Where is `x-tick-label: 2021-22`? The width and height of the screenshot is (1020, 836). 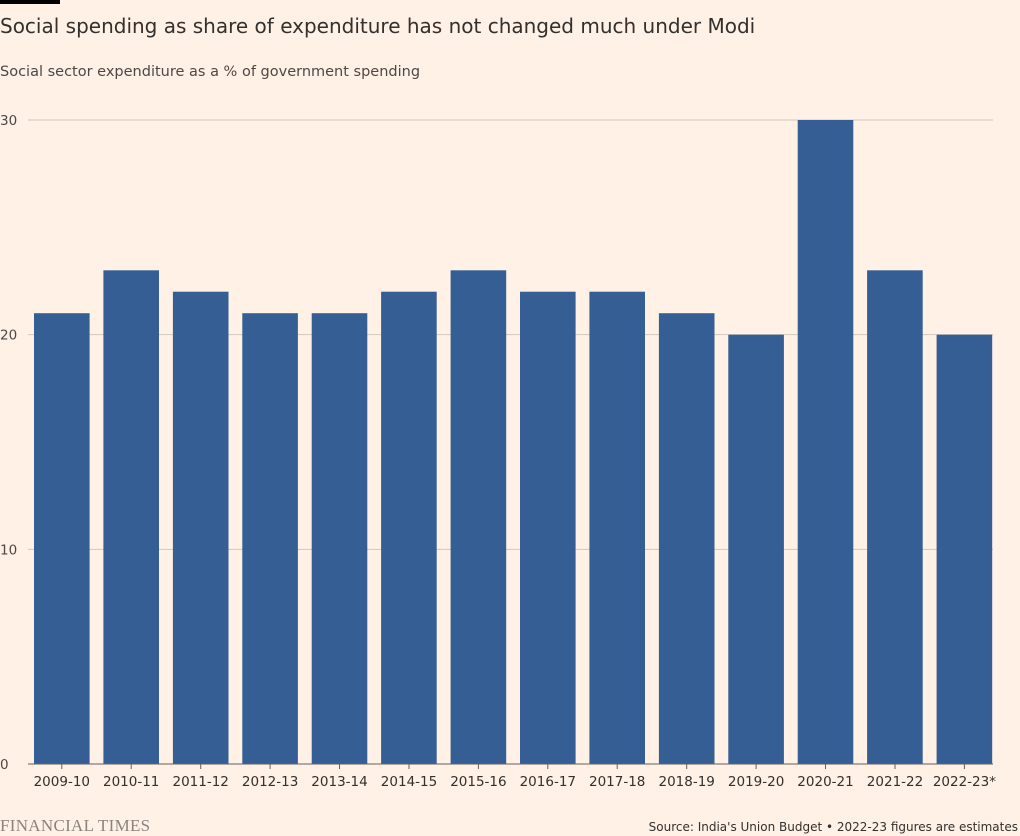 x-tick-label: 2021-22 is located at coordinates (895, 782).